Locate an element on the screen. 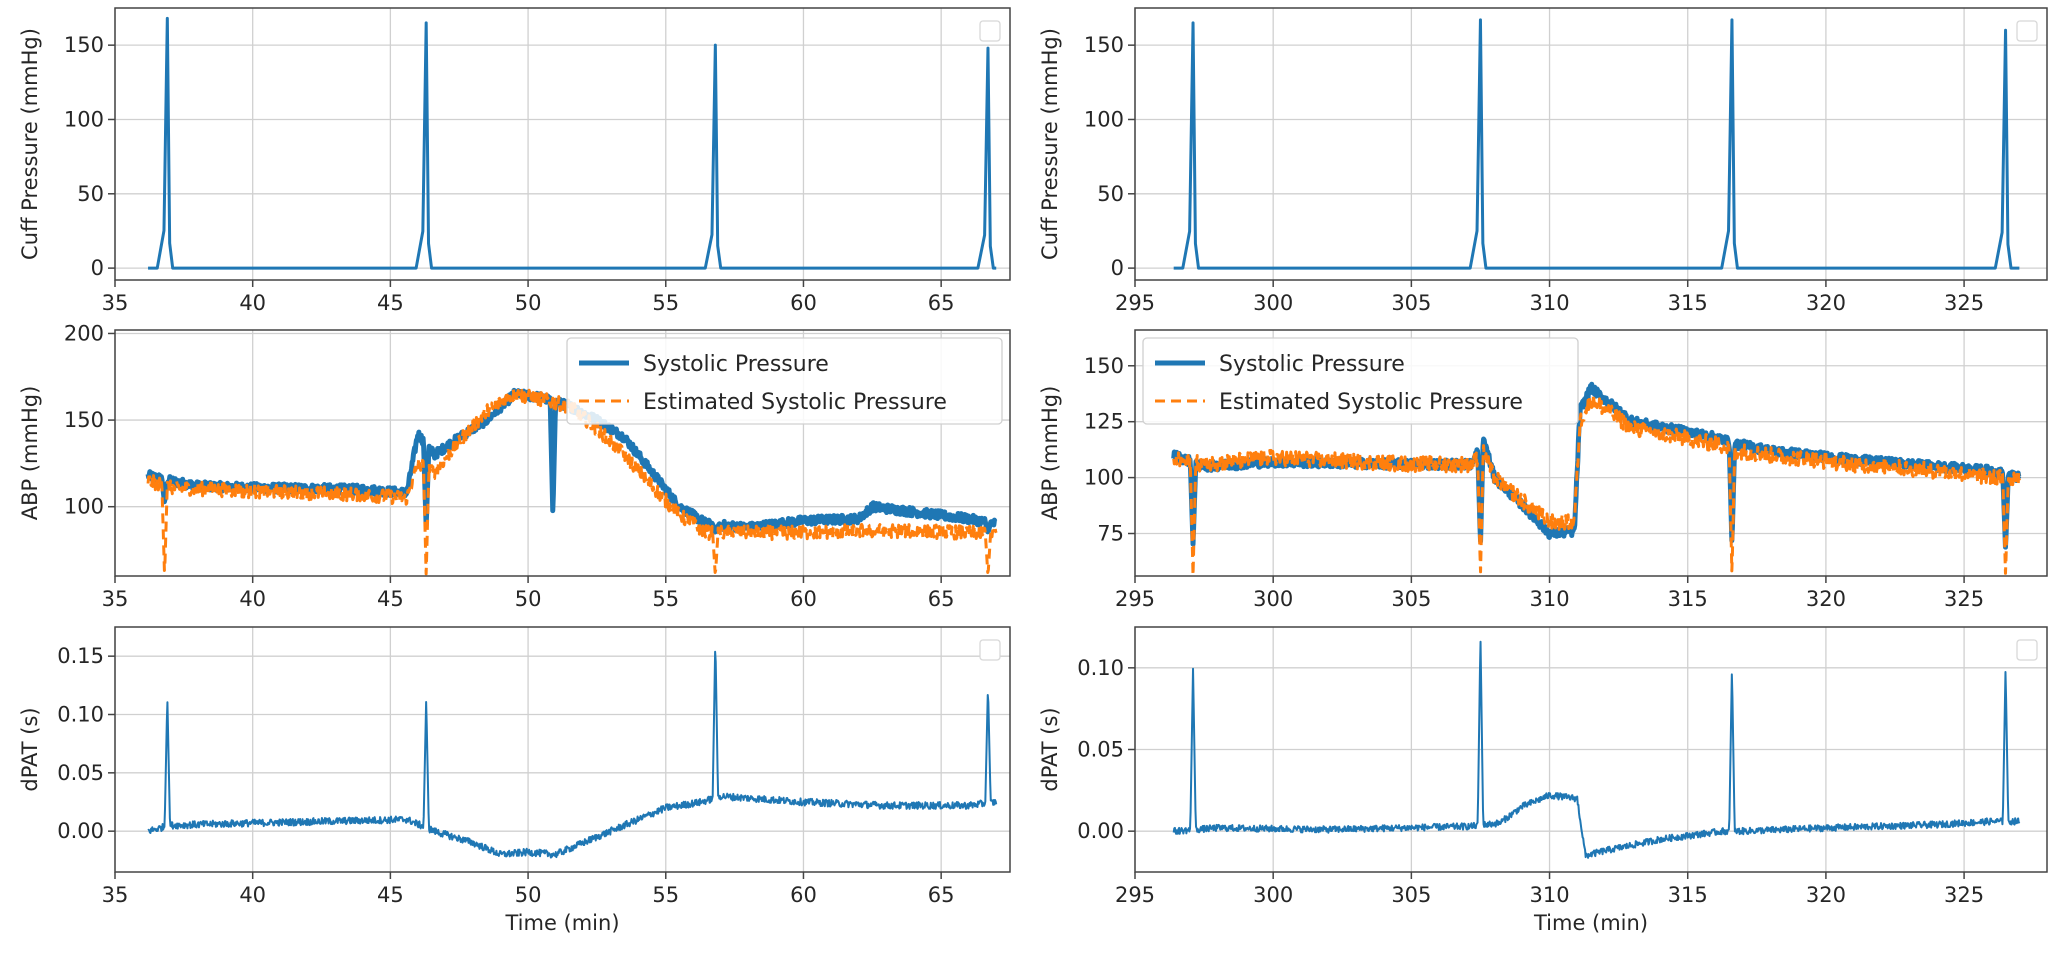 This screenshot has width=2071, height=975. y-tick-label: 200 is located at coordinates (84, 333).